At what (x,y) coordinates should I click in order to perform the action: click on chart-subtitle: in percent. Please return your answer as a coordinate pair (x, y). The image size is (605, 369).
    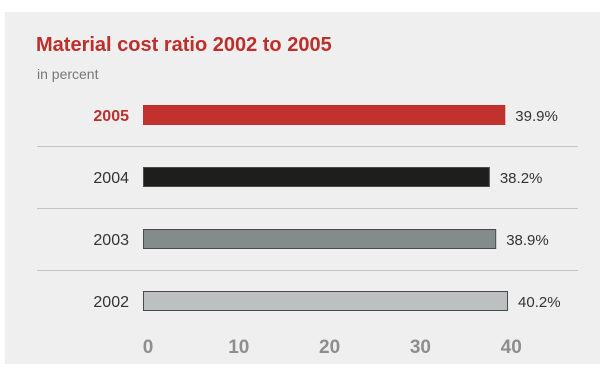
    Looking at the image, I should click on (68, 74).